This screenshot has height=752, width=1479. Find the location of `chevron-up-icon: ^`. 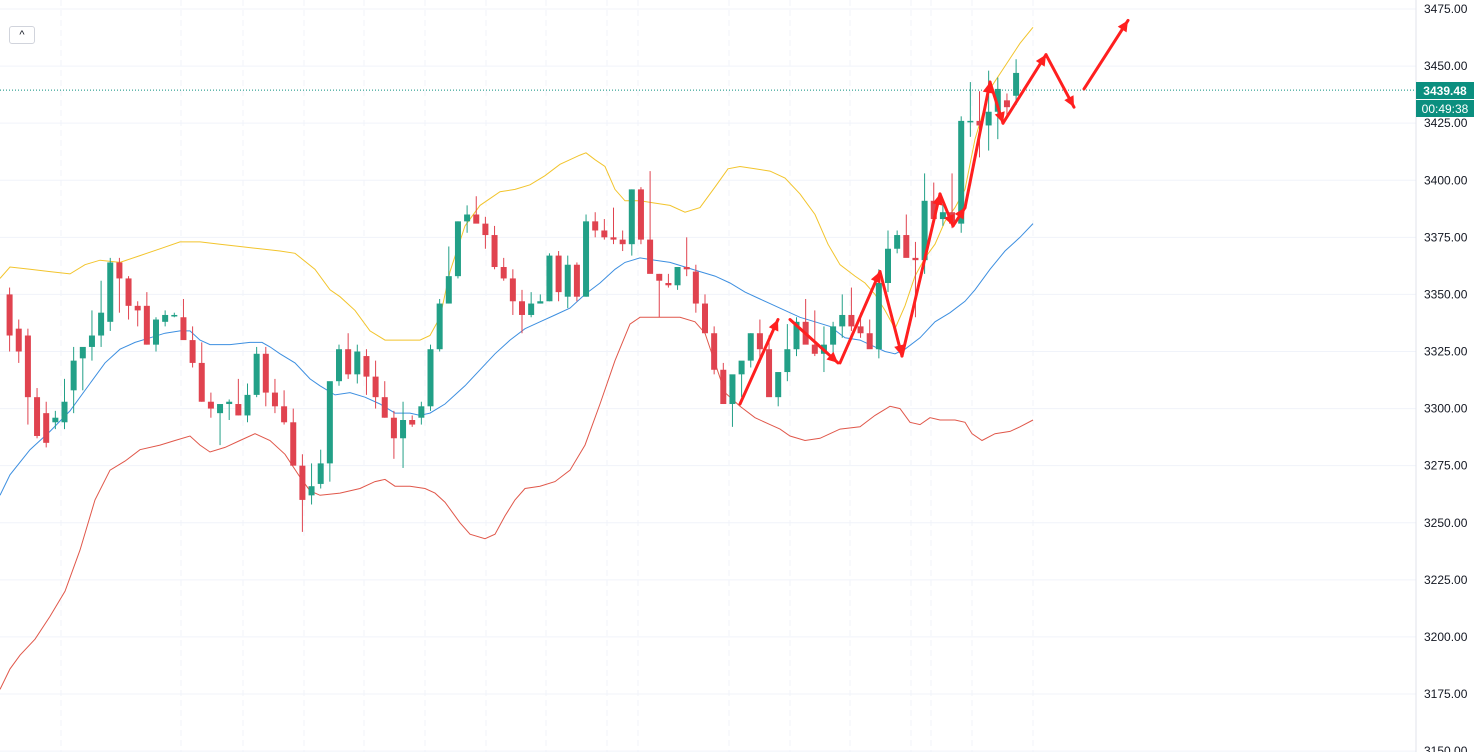

chevron-up-icon: ^ is located at coordinates (22, 35).